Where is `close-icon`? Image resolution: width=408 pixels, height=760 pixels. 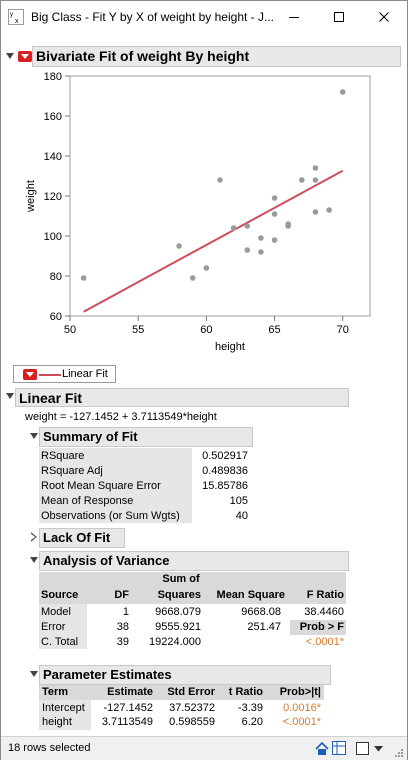
close-icon is located at coordinates (383, 16).